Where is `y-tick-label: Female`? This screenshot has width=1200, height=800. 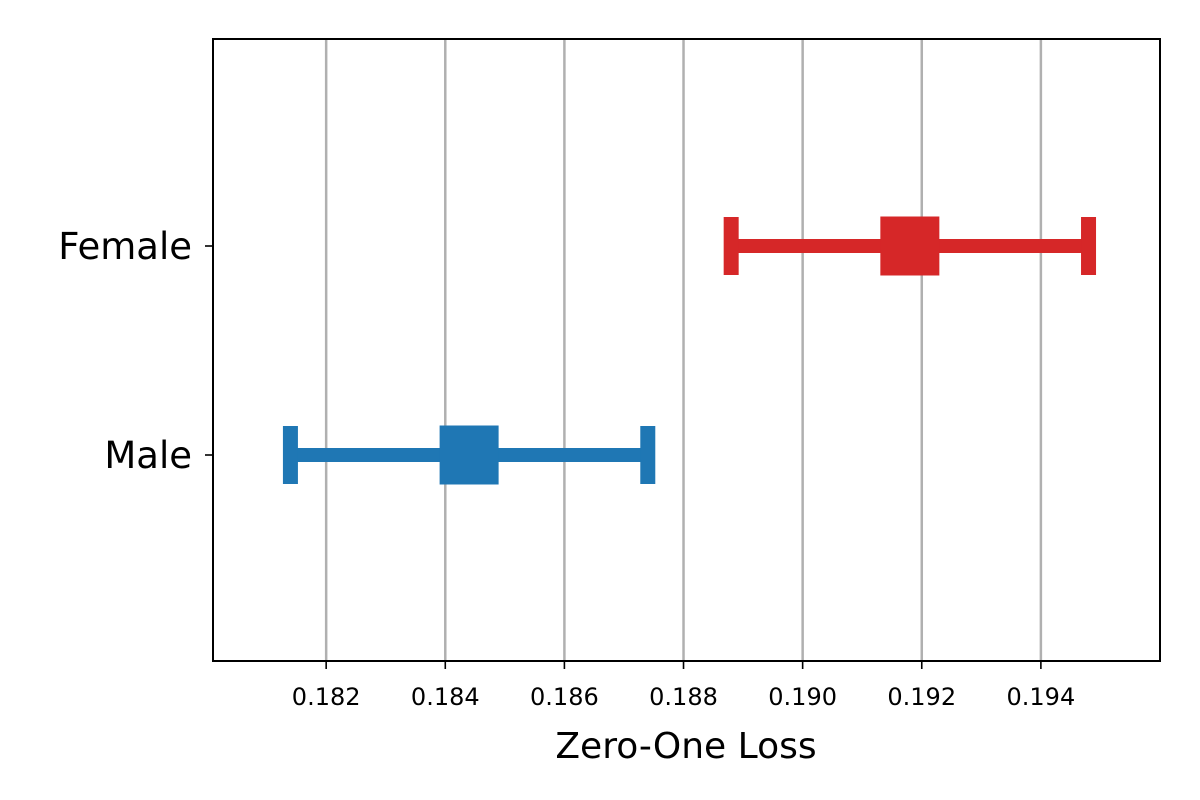
y-tick-label: Female is located at coordinates (125, 246).